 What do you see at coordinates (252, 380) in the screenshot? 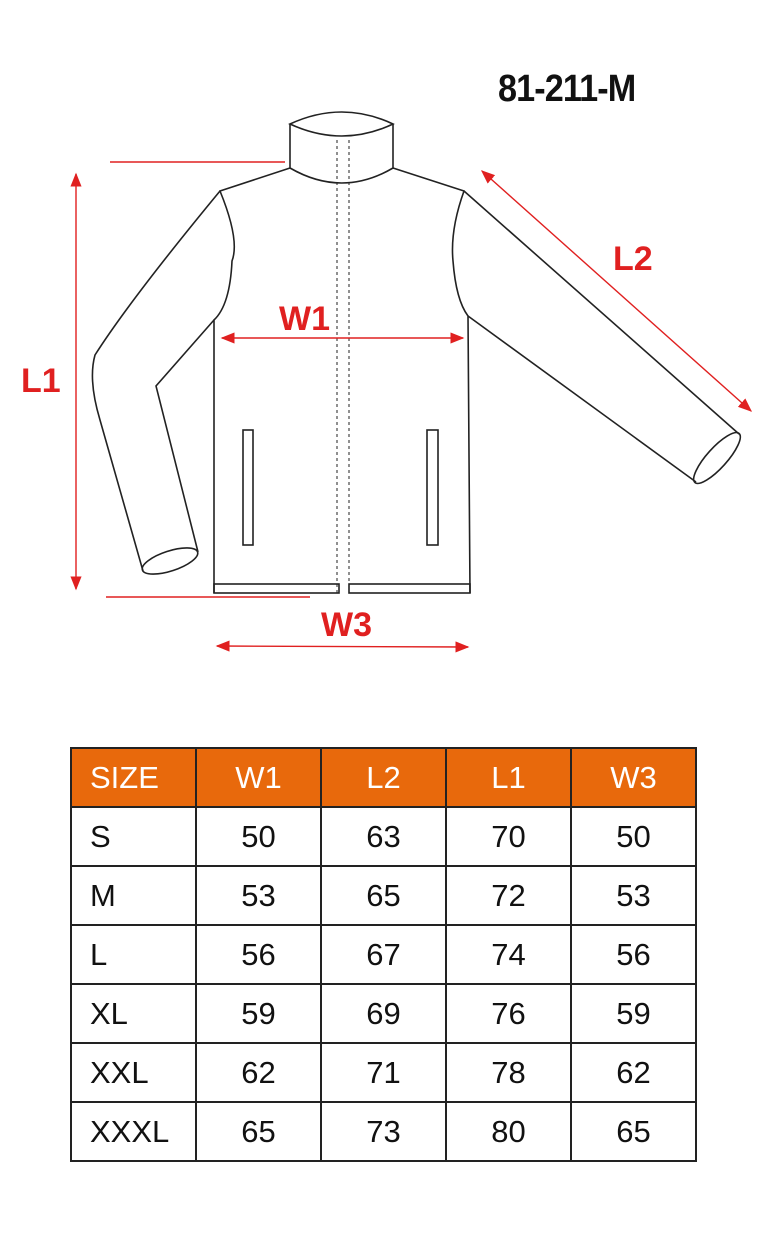
I see `body-left` at bounding box center [252, 380].